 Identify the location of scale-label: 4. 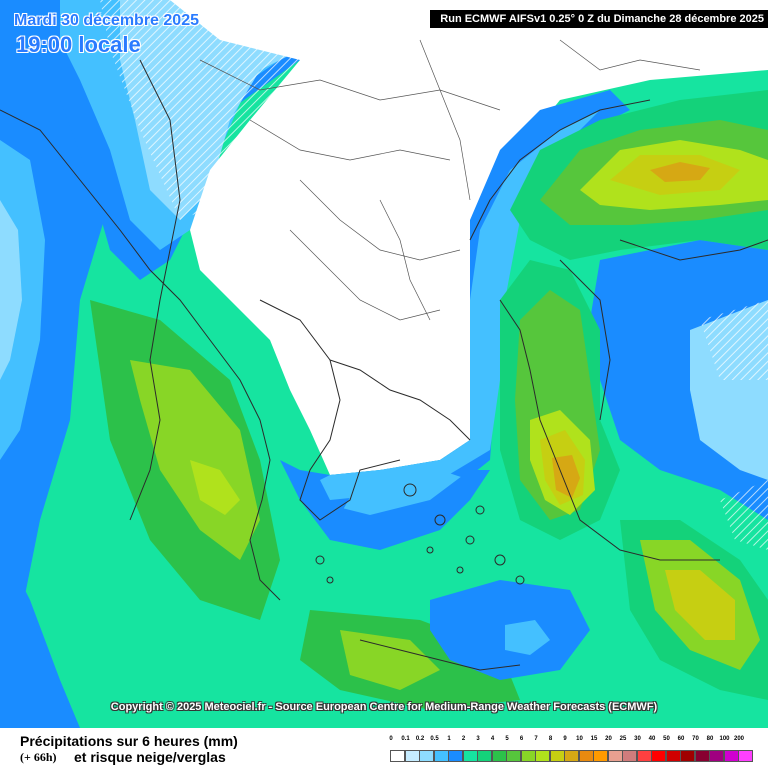
(492, 739).